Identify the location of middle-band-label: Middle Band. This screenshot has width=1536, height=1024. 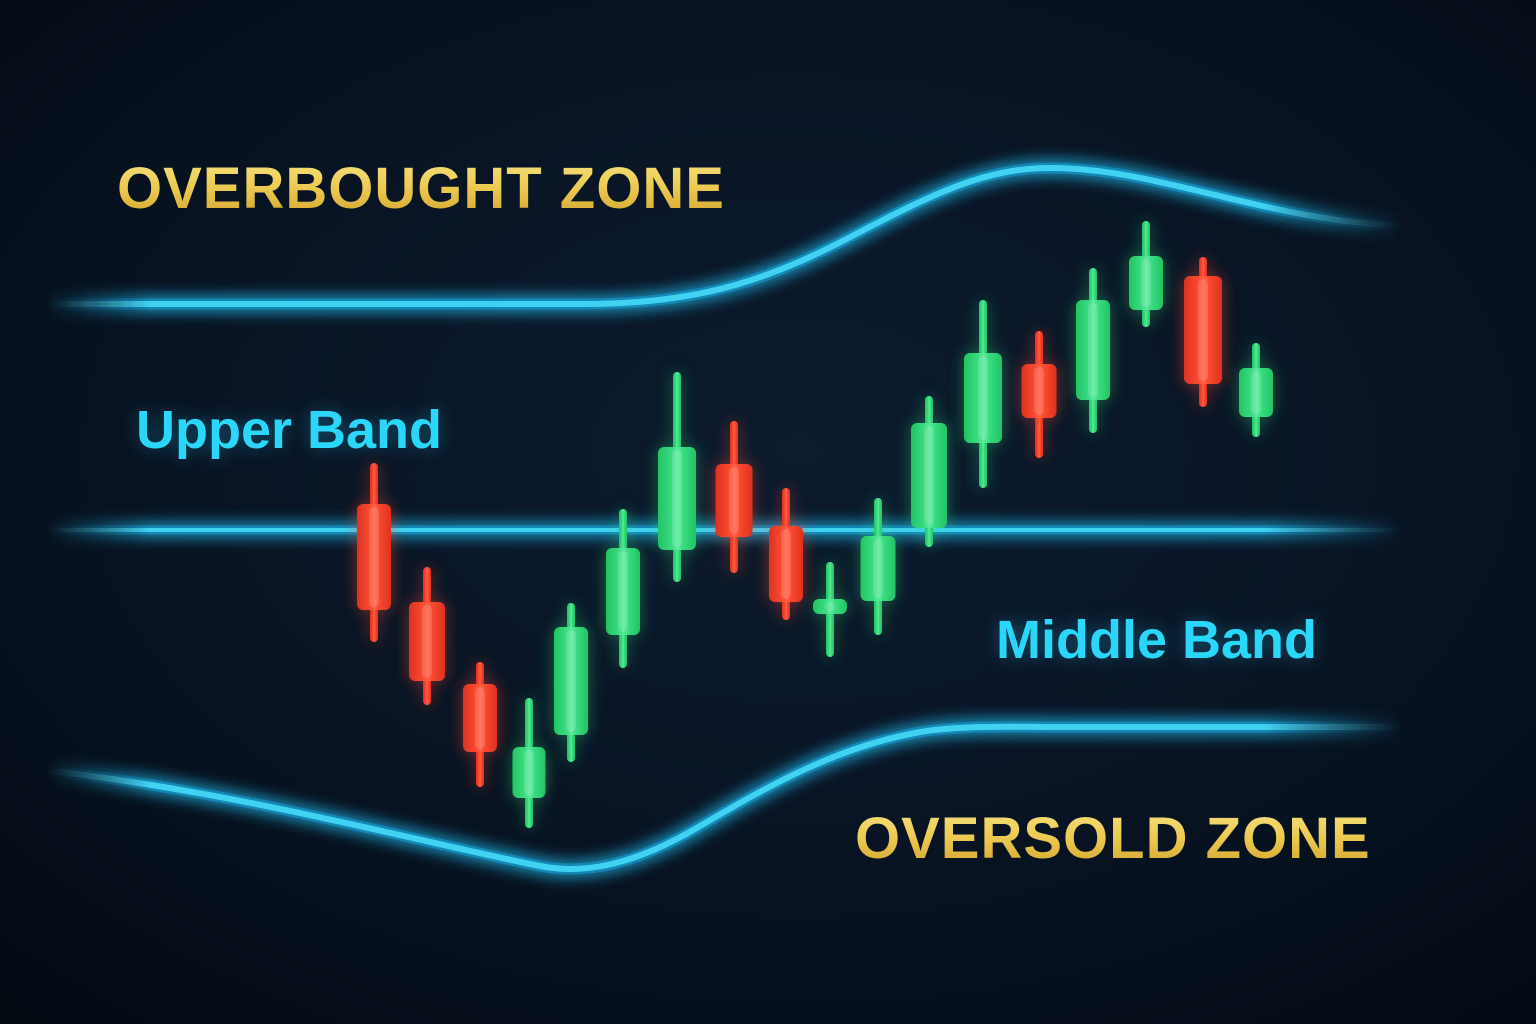
(1156, 640).